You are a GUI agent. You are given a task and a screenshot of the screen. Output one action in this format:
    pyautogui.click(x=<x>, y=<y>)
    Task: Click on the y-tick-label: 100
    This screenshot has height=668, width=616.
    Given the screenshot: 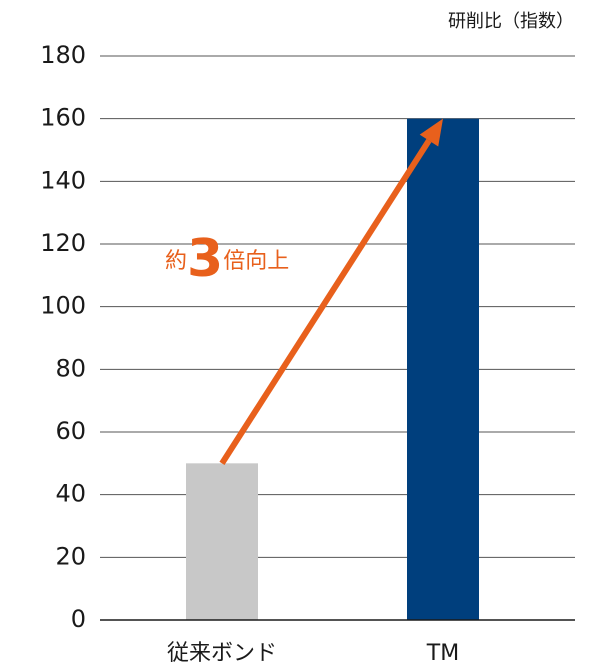 What is the action you would take?
    pyautogui.click(x=63, y=306)
    